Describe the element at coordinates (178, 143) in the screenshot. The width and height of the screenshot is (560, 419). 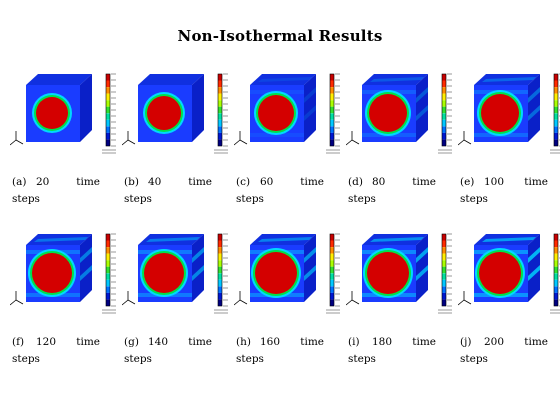
I see `result-panel: (b) 40 time steps` at that location.